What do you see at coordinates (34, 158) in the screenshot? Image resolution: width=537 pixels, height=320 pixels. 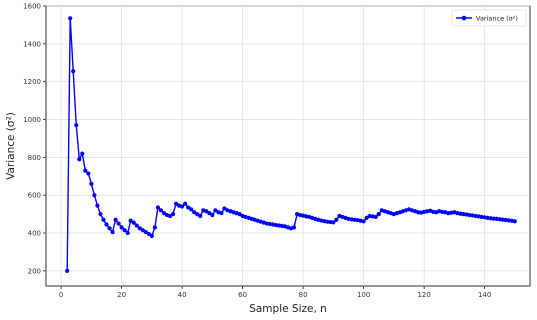 I see `y-tick-label: 800` at bounding box center [34, 158].